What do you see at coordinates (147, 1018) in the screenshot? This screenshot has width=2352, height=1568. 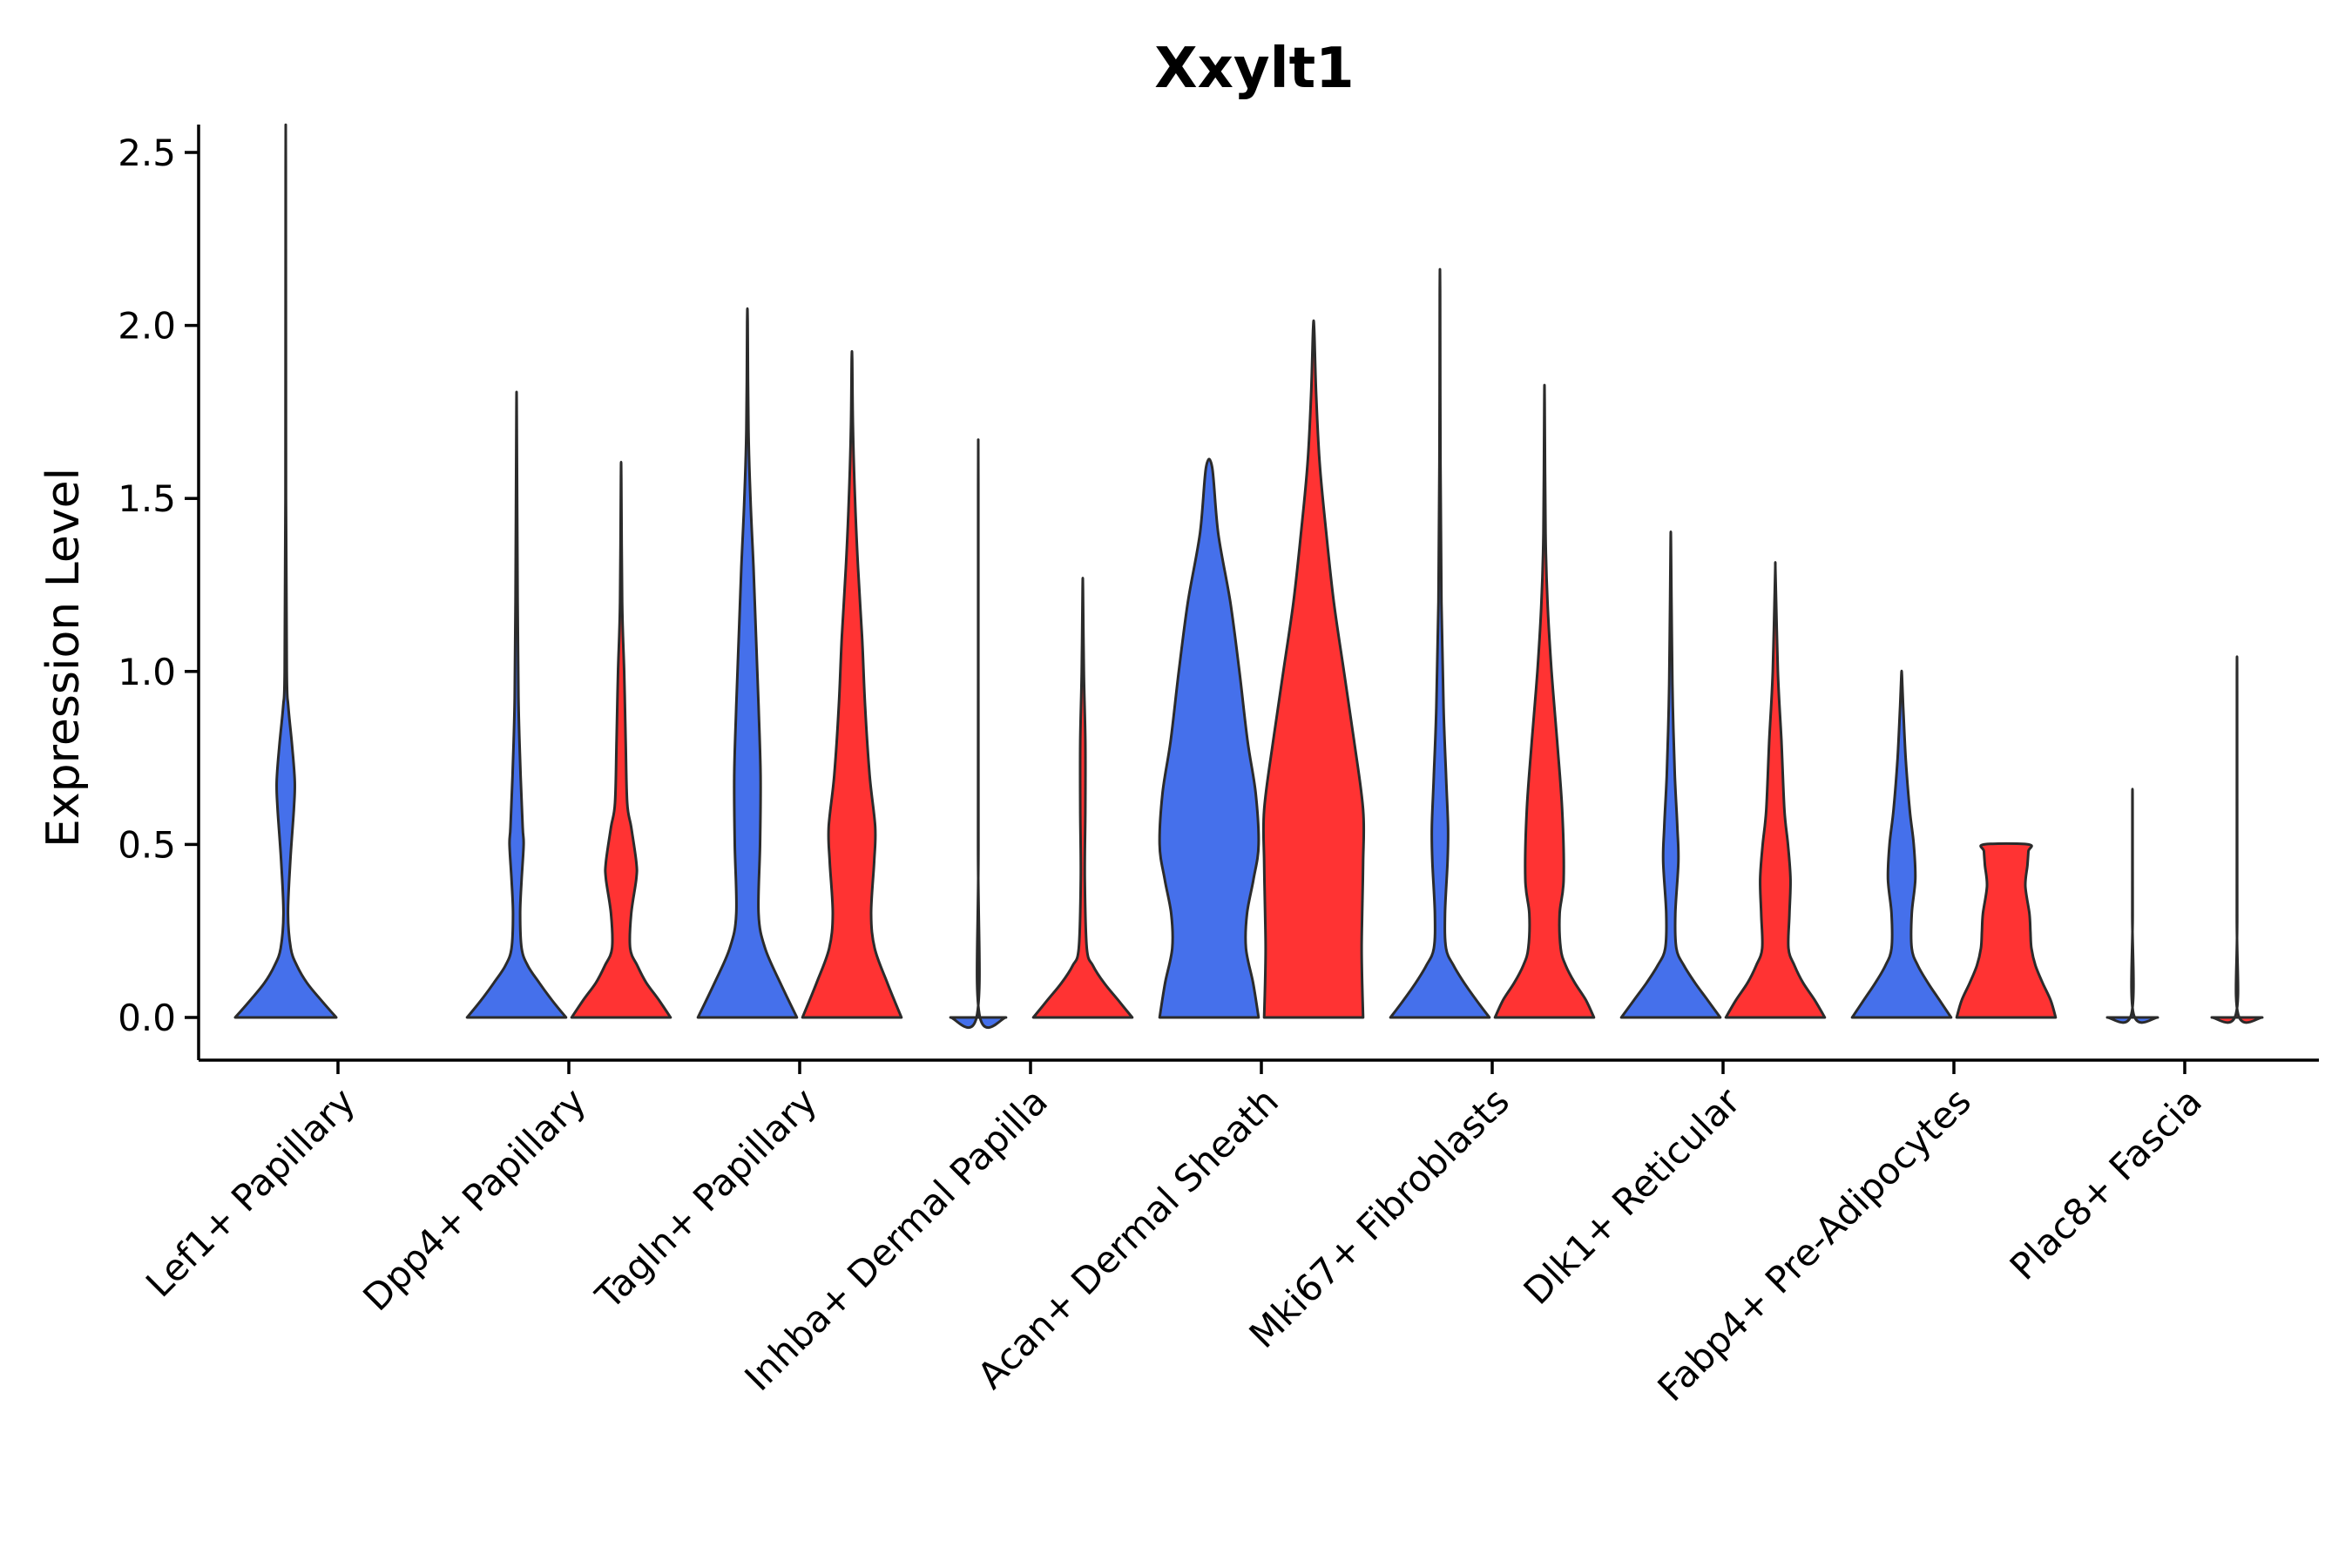 I see `y-tick-label: 0.0` at bounding box center [147, 1018].